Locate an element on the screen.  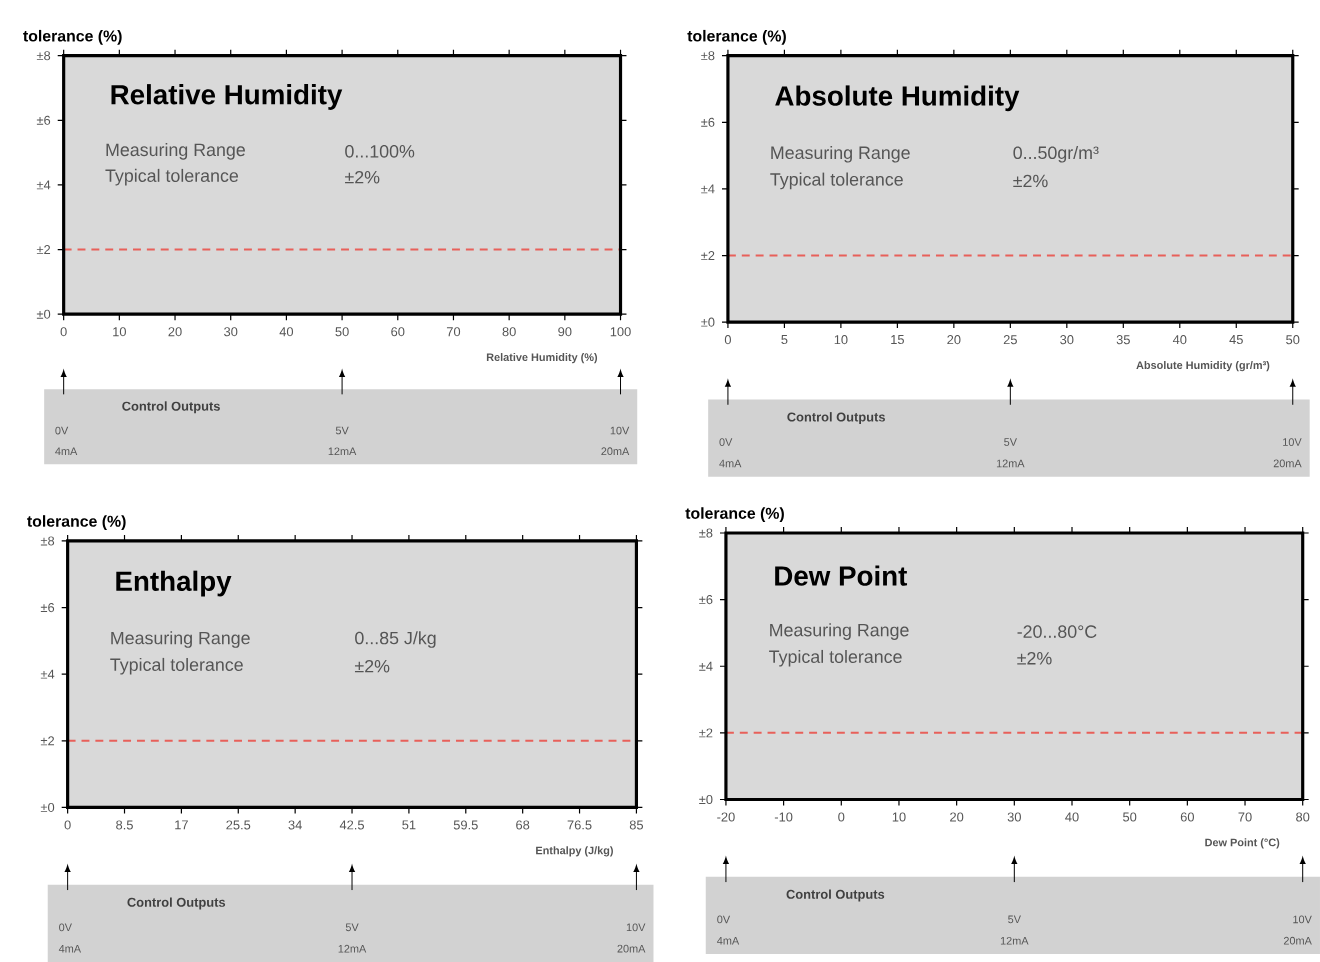
text: Relative Humidity is located at coordinates (227, 97).